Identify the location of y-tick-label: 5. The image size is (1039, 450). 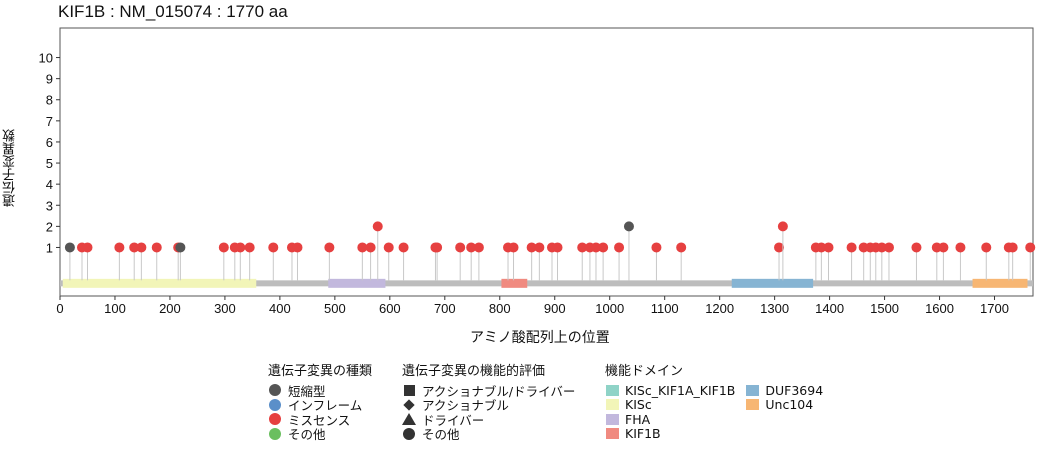
(49, 163).